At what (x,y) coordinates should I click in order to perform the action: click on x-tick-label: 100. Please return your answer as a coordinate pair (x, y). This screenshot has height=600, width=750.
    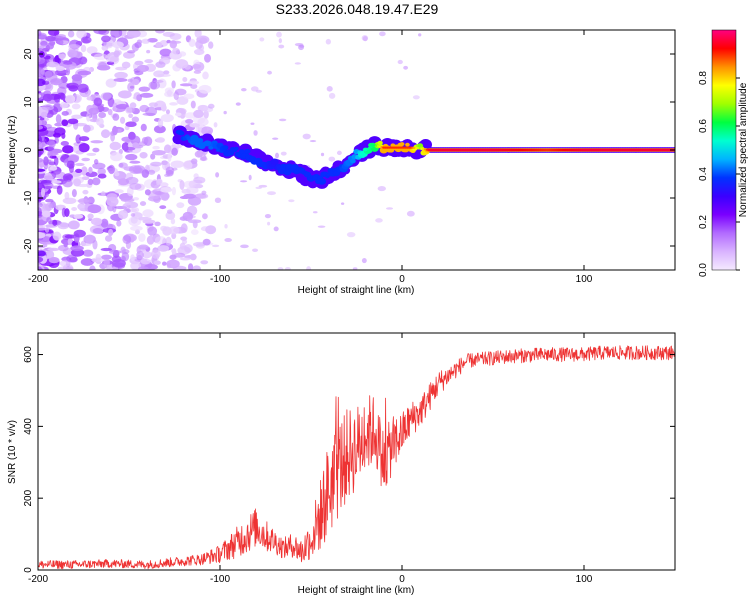
    Looking at the image, I should click on (584, 279).